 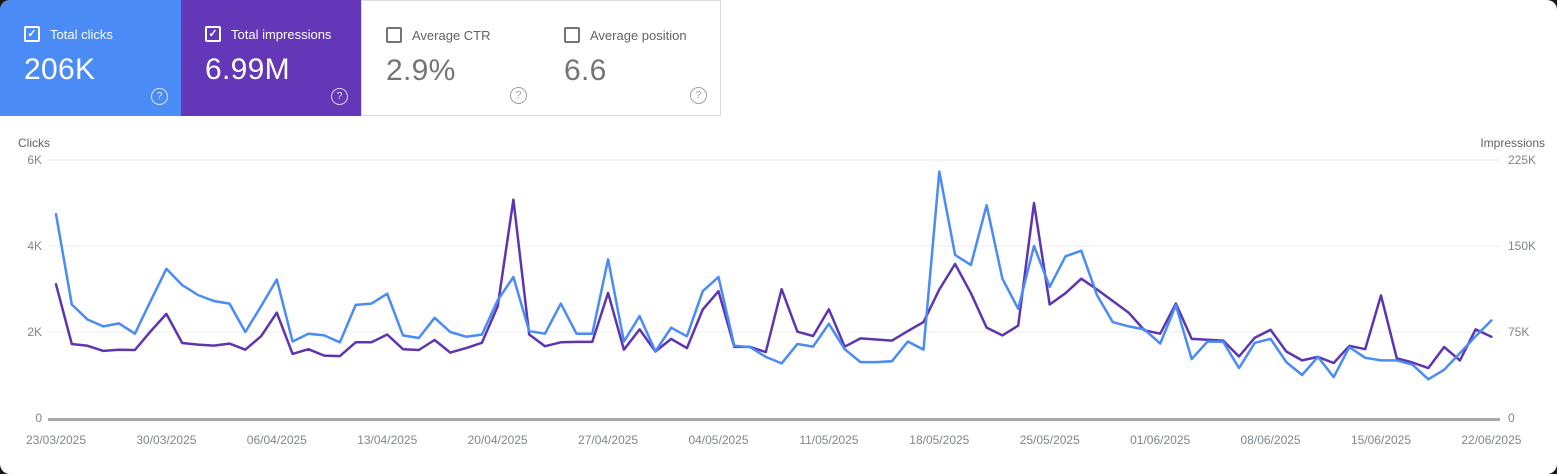 What do you see at coordinates (1519, 332) in the screenshot?
I see `right-axis-tick: 75K` at bounding box center [1519, 332].